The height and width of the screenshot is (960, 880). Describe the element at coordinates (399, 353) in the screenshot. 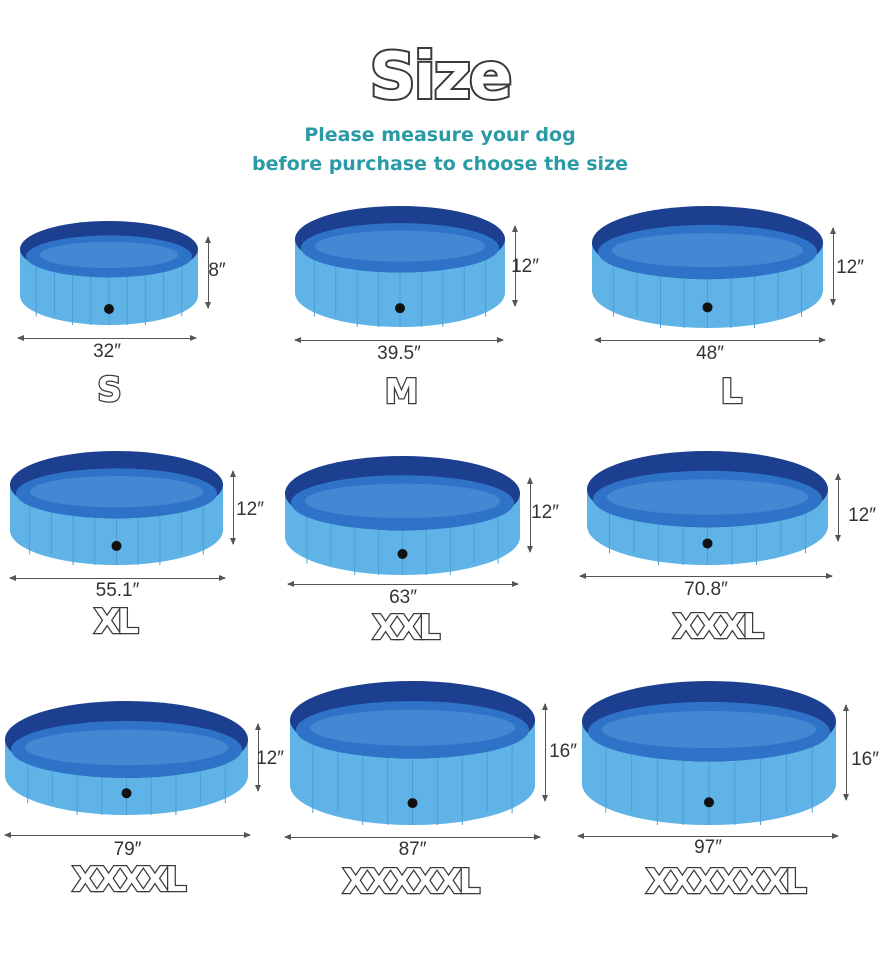

I see `diameter-label: 39.5″` at that location.